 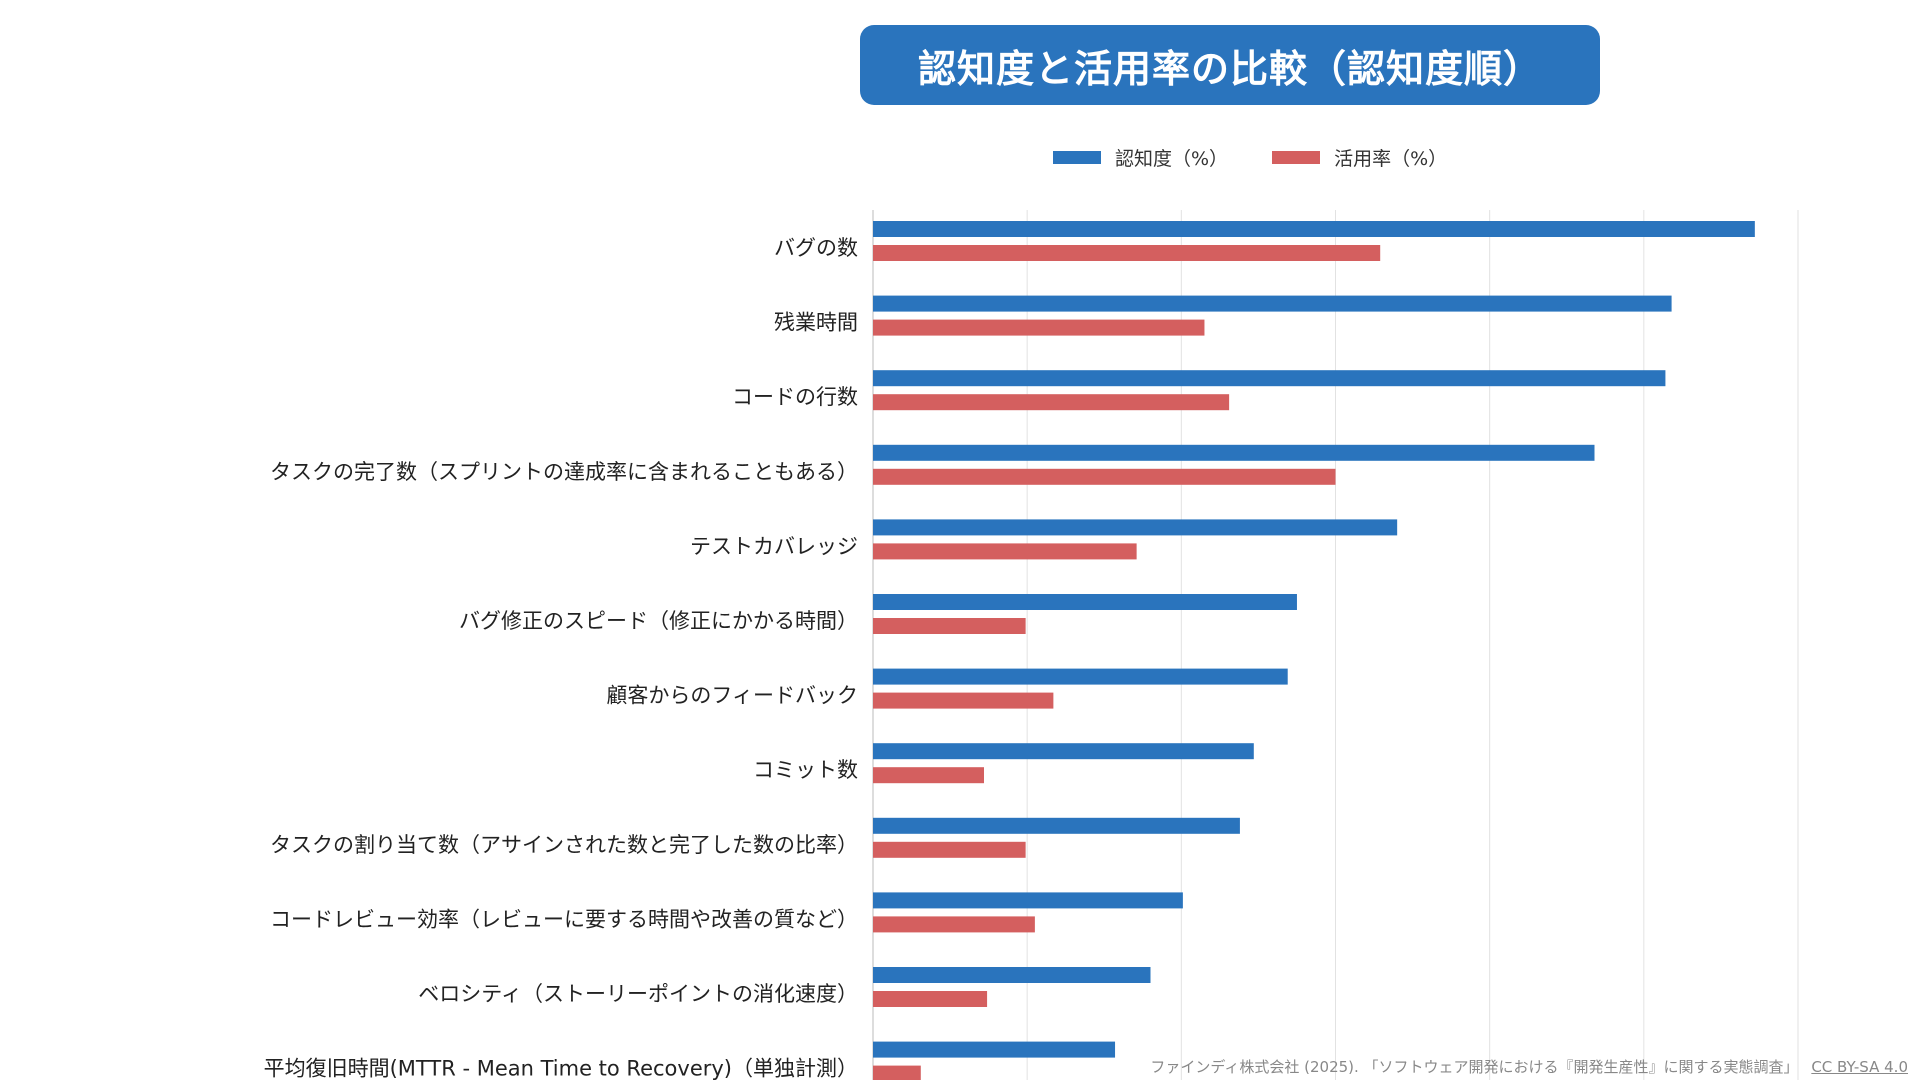 What do you see at coordinates (816, 323) in the screenshot?
I see `category-label: 残業時間` at bounding box center [816, 323].